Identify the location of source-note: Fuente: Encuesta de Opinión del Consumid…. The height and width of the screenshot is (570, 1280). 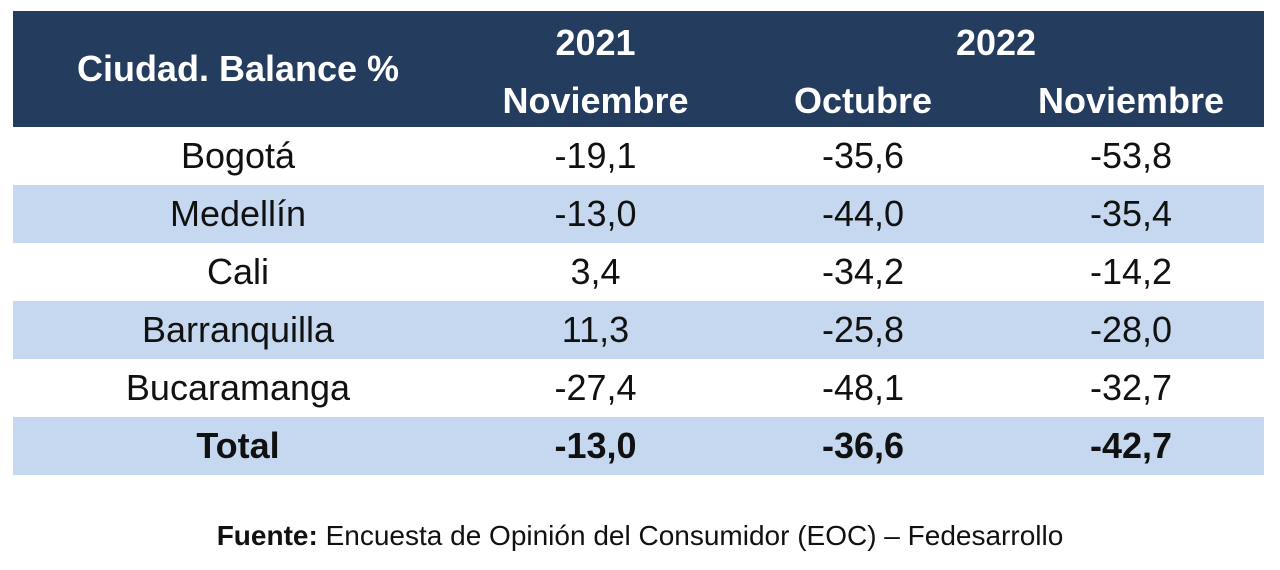
(640, 536).